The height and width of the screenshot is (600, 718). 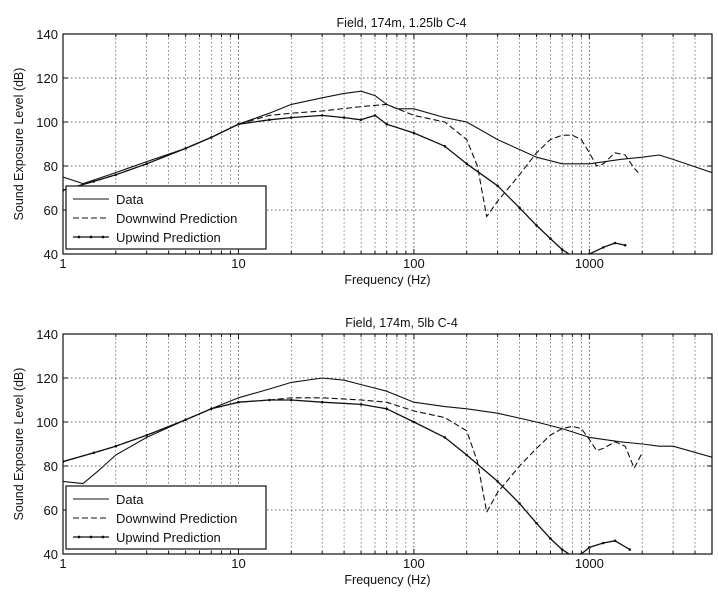 I want to click on chart-title: Field, 174m, 5lb C-4, so click(x=401, y=323).